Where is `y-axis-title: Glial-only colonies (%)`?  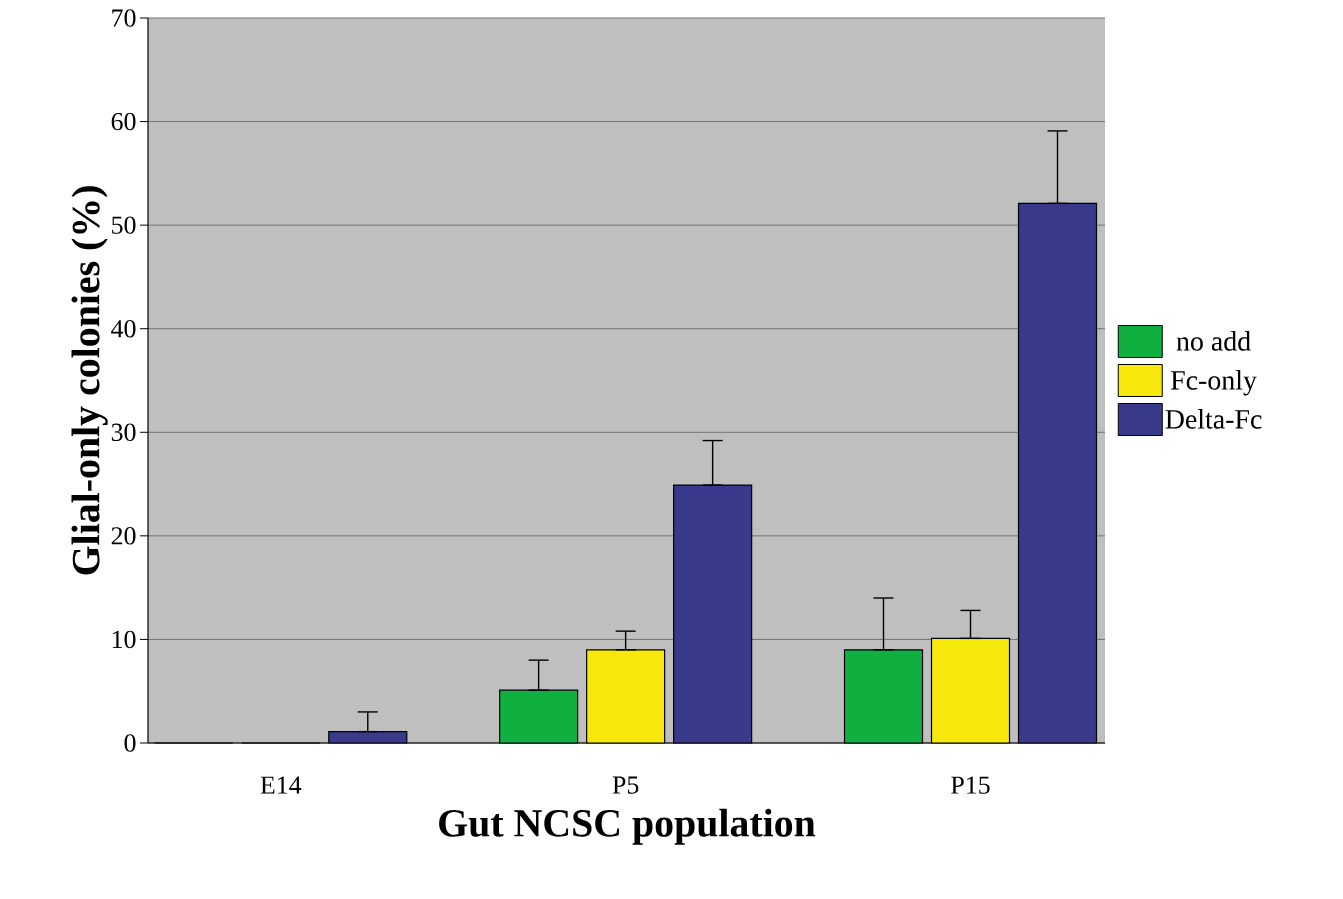 y-axis-title: Glial-only colonies (%) is located at coordinates (89, 380).